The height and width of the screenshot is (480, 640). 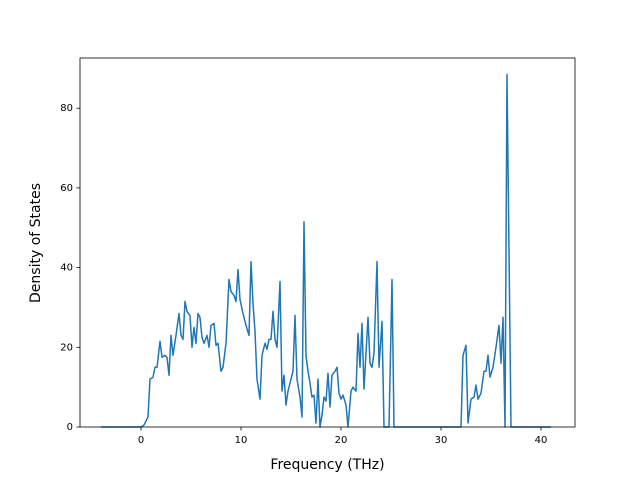 I want to click on x-tick-label: 20, so click(x=341, y=440).